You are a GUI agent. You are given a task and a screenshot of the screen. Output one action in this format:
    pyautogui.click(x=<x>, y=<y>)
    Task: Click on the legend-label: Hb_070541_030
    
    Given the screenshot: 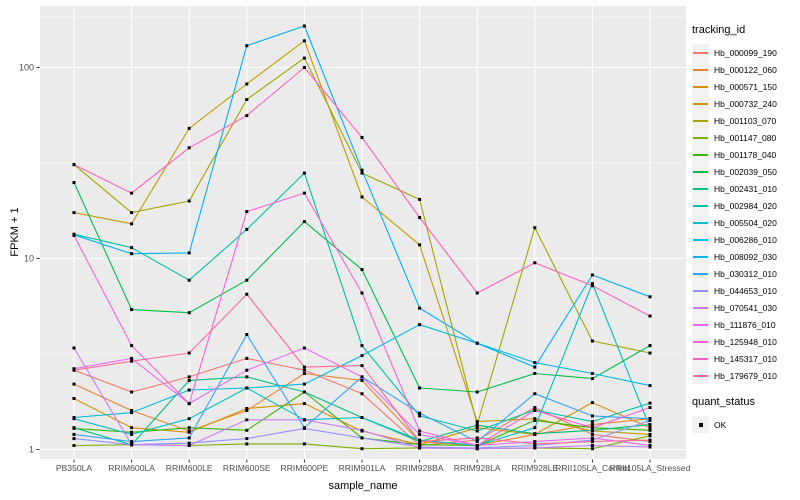 What is the action you would take?
    pyautogui.click(x=745, y=307)
    